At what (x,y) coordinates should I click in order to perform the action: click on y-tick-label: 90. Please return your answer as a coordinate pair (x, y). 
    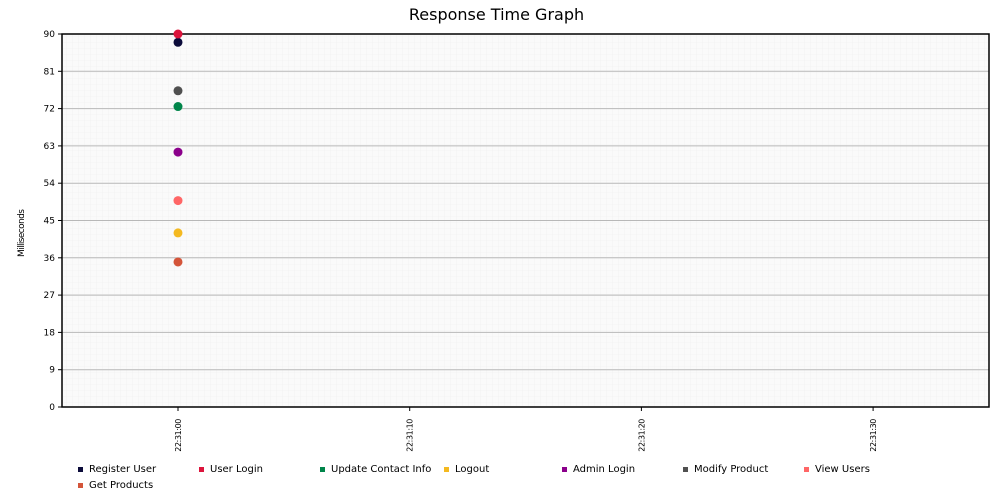
    Looking at the image, I should click on (50, 35).